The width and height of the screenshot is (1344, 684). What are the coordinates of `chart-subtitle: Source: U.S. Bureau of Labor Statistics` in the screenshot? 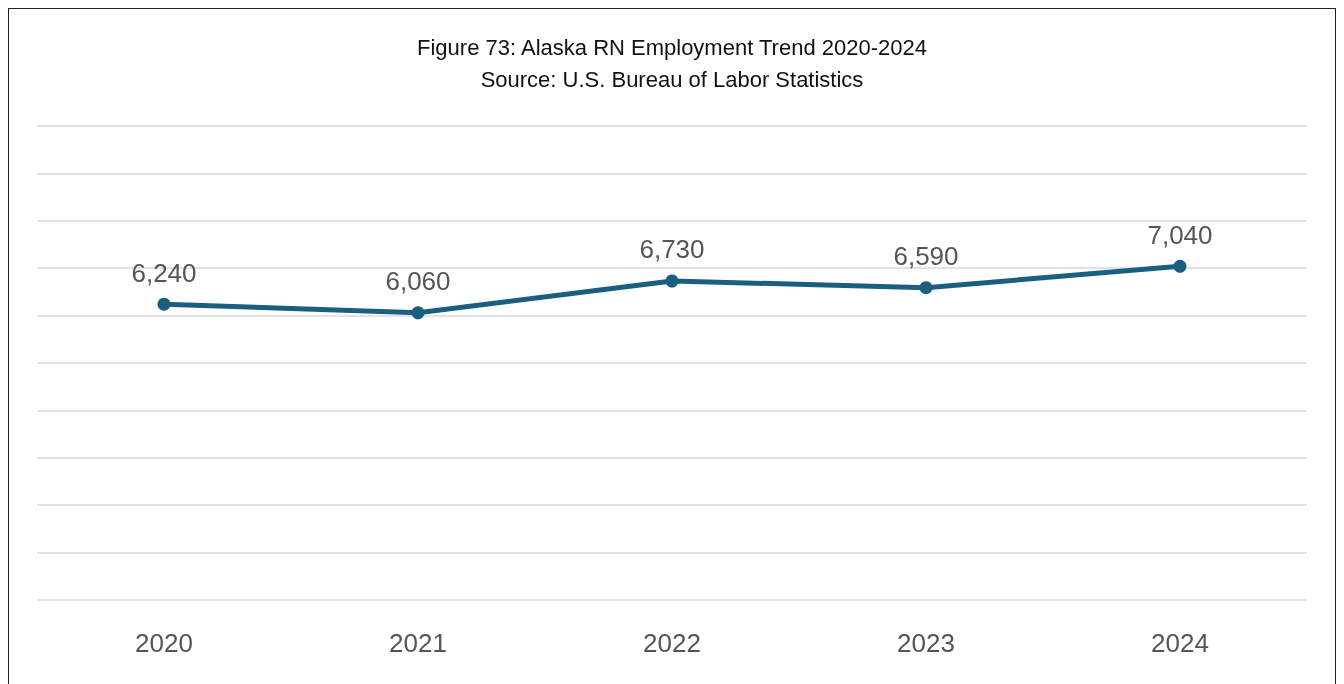 It's located at (672, 79).